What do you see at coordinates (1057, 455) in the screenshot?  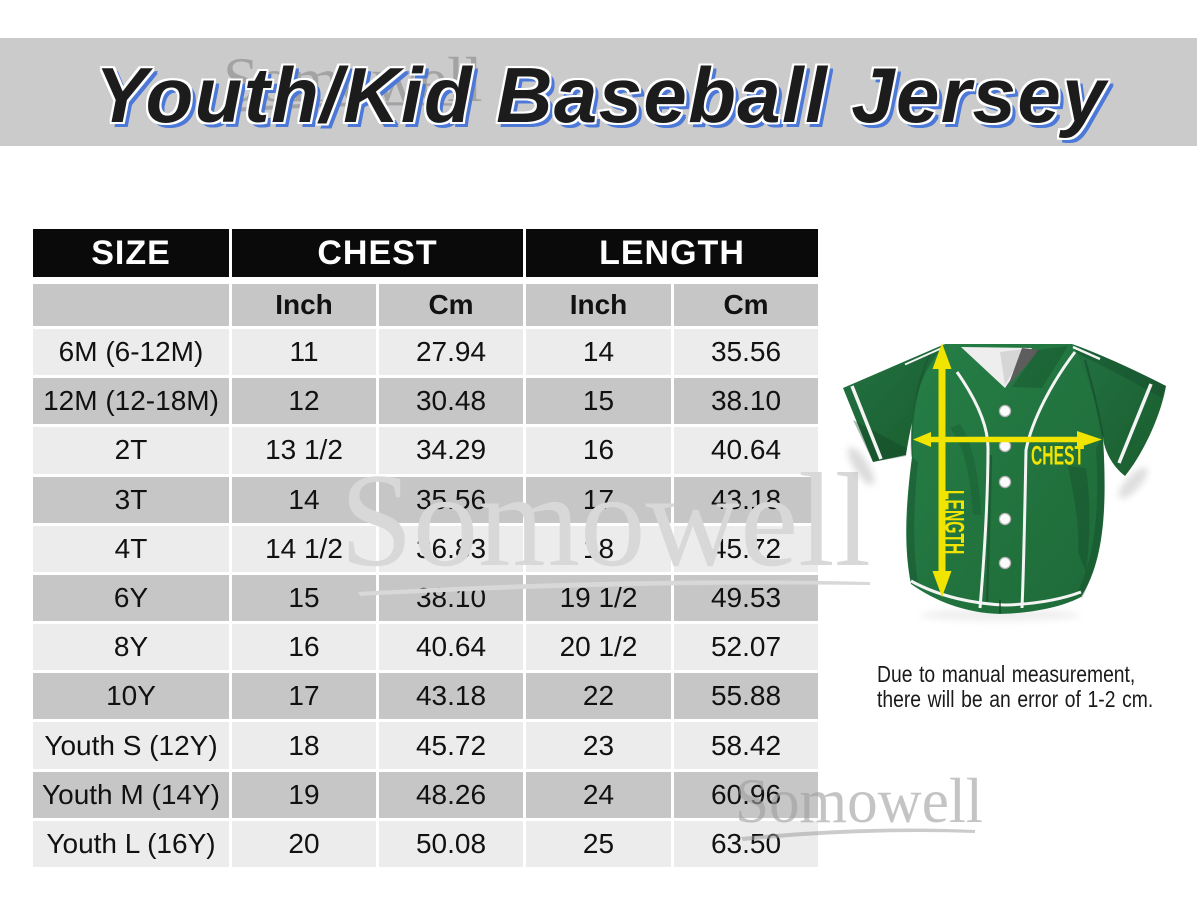 I see `svg-text: CHEST` at bounding box center [1057, 455].